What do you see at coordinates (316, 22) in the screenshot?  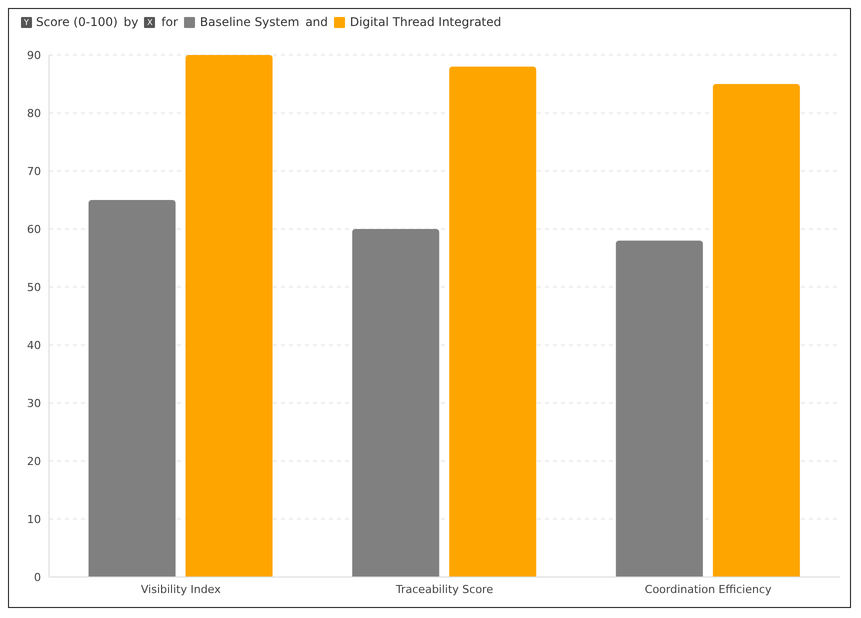 I see `text: and` at bounding box center [316, 22].